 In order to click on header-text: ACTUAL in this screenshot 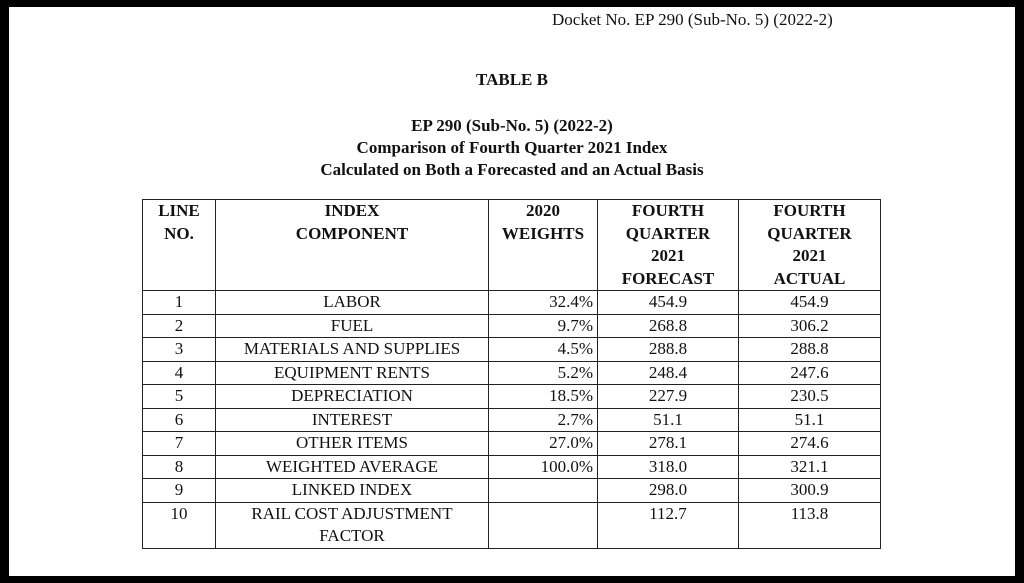, I will do `click(809, 278)`.